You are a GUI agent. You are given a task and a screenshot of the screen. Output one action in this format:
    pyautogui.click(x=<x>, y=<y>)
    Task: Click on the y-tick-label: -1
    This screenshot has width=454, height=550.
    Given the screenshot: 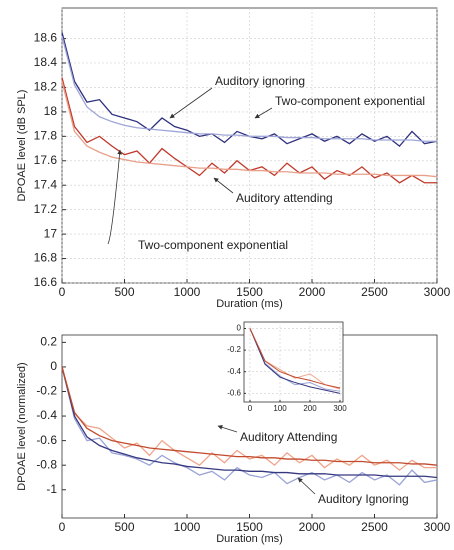 What is the action you would take?
    pyautogui.click(x=51, y=489)
    